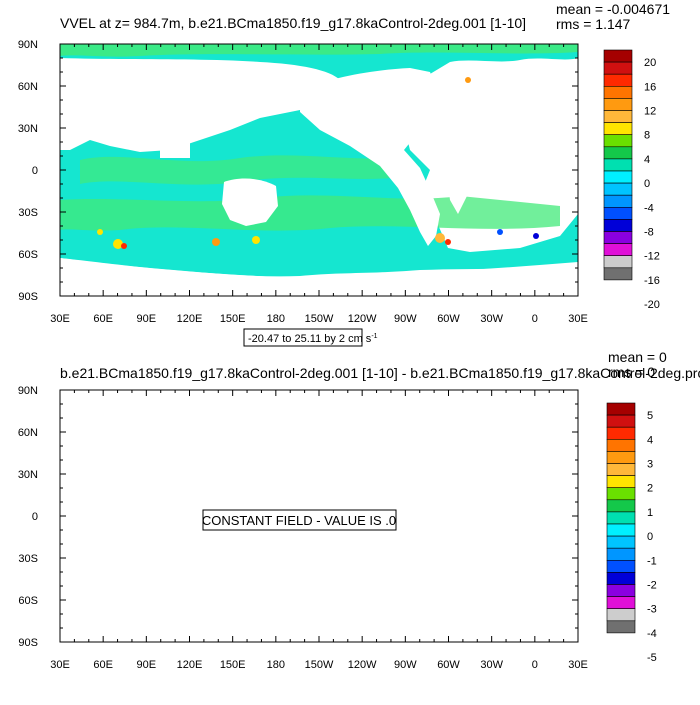 Image resolution: width=700 pixels, height=705 pixels. I want to click on constant-field-box, so click(299, 520).